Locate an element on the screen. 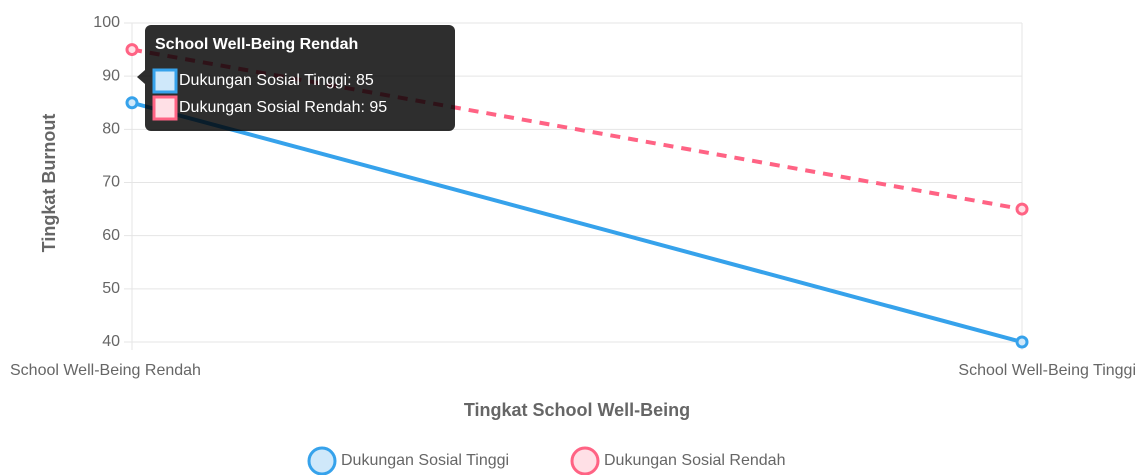  y-tick-label: 90 is located at coordinates (111, 75).